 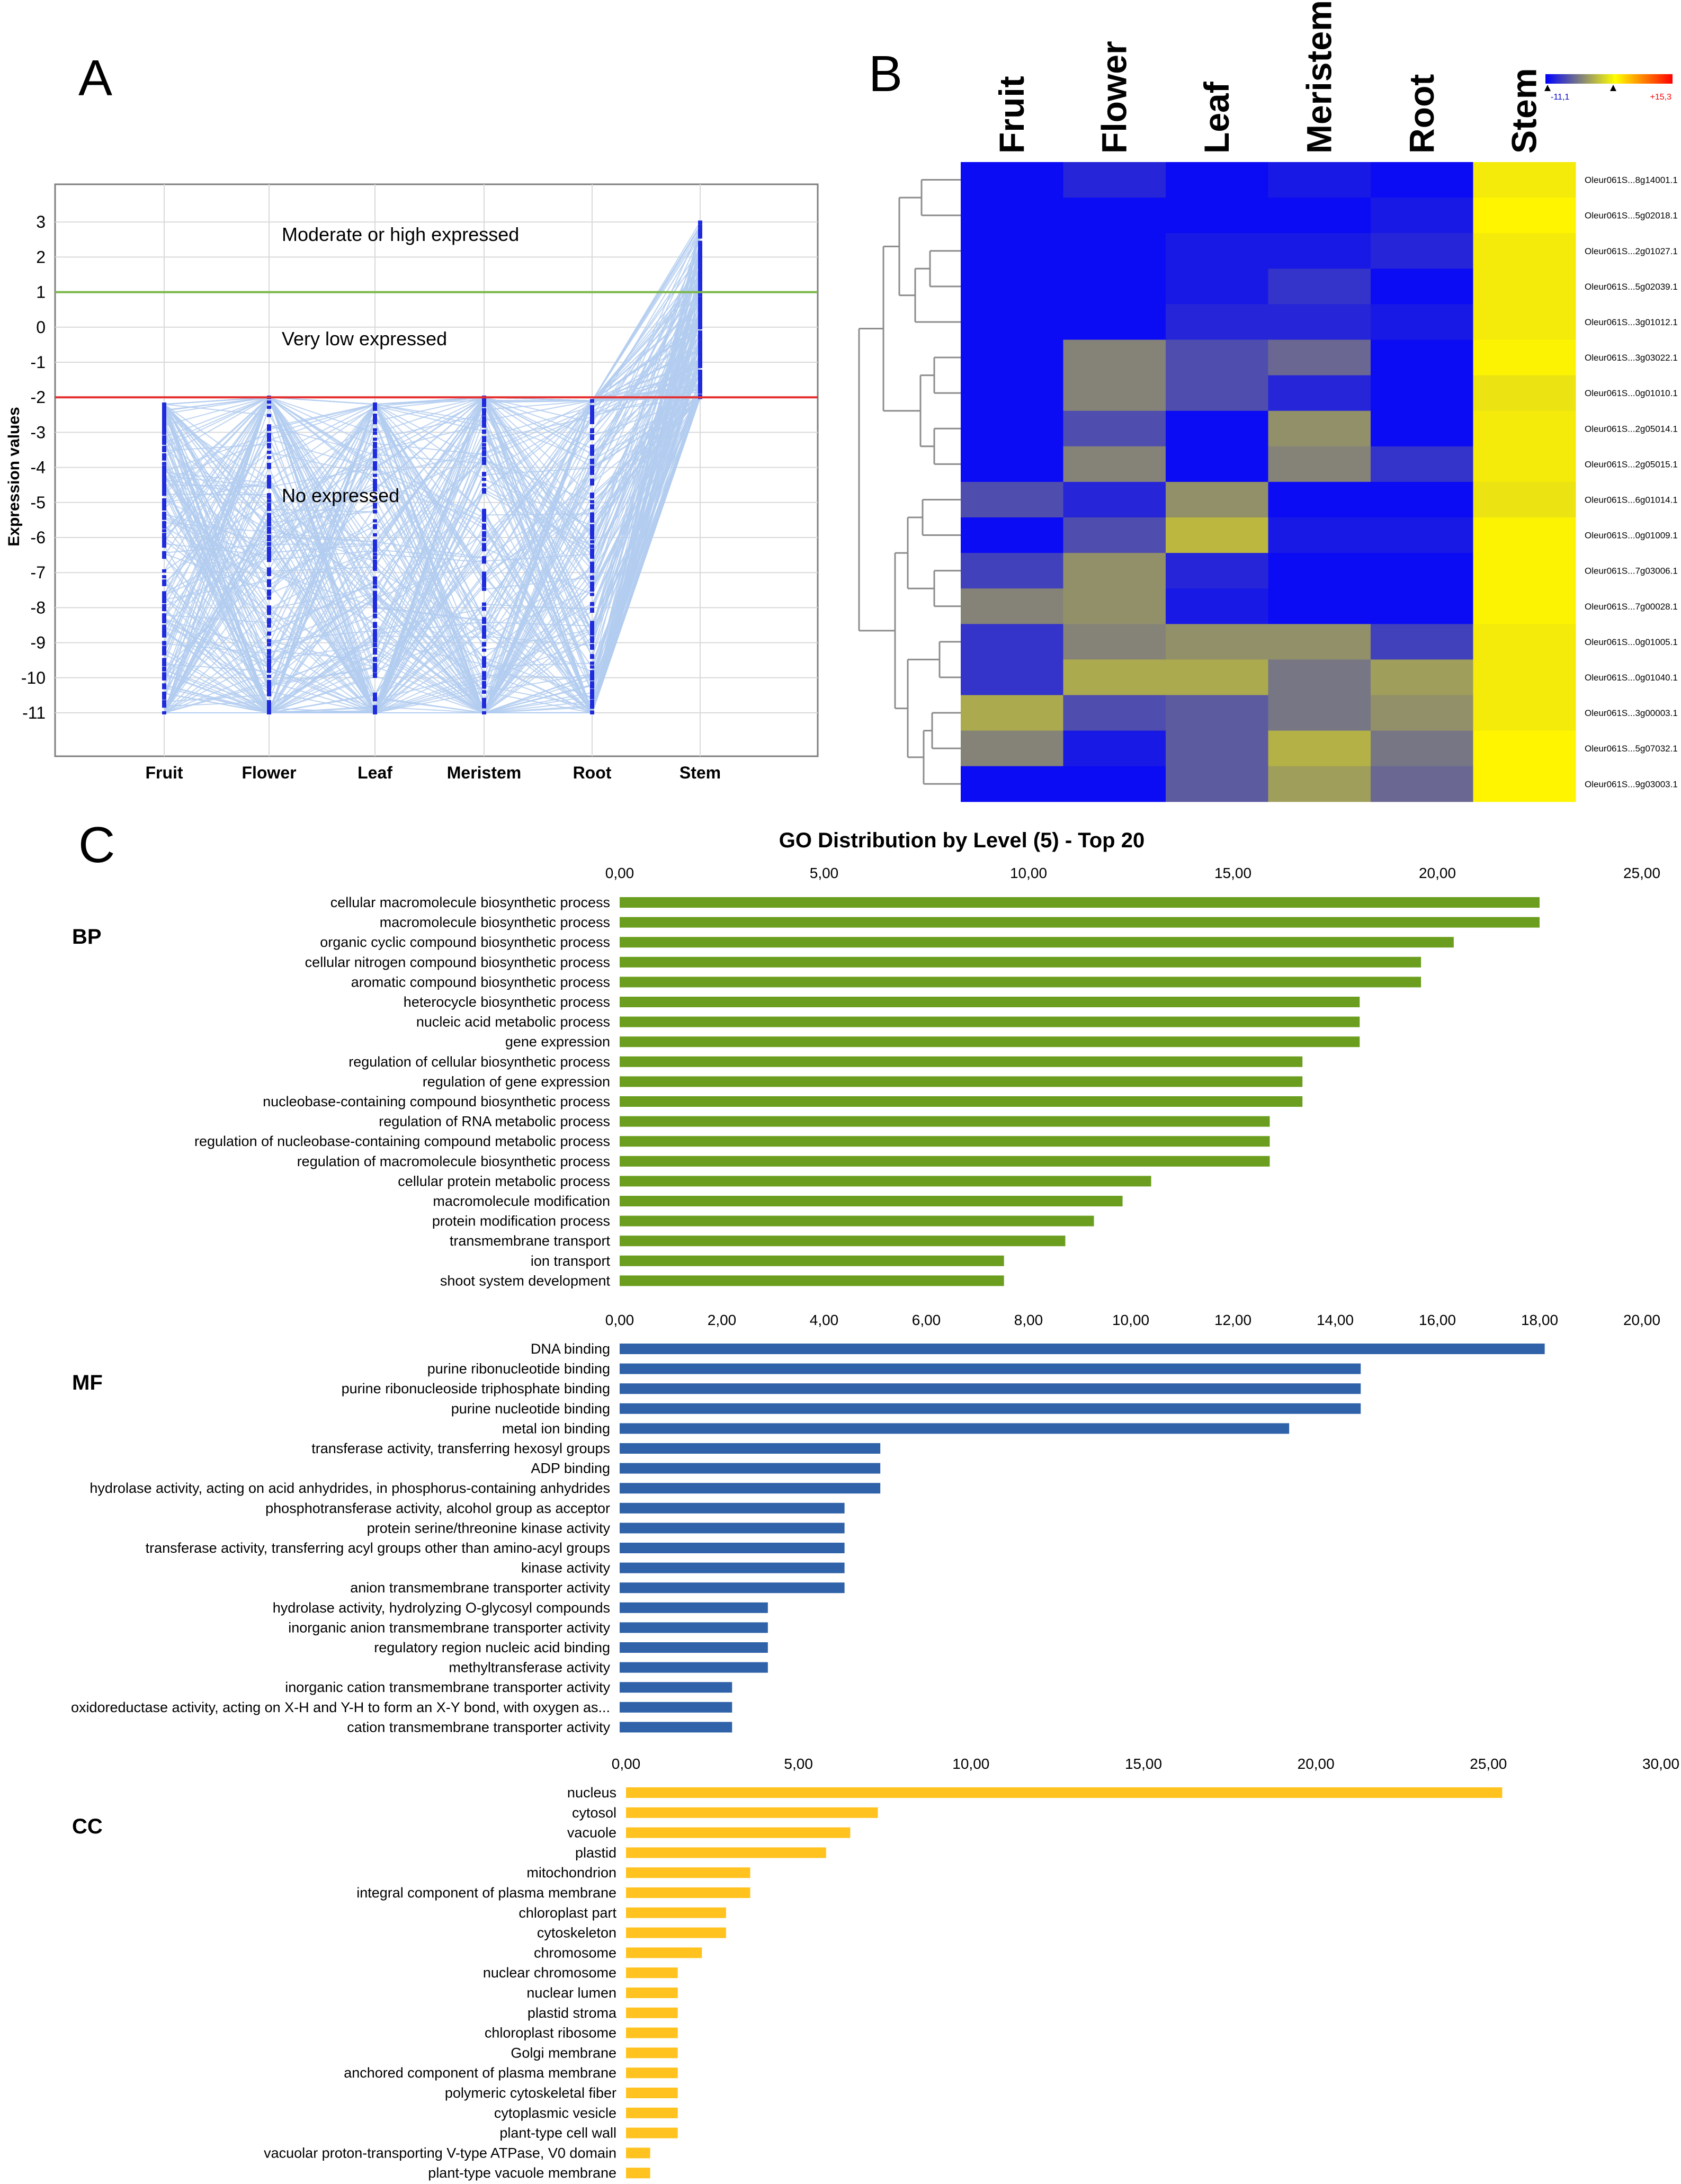 What do you see at coordinates (1437, 1320) in the screenshot?
I see `c-xtick-label: 16,00` at bounding box center [1437, 1320].